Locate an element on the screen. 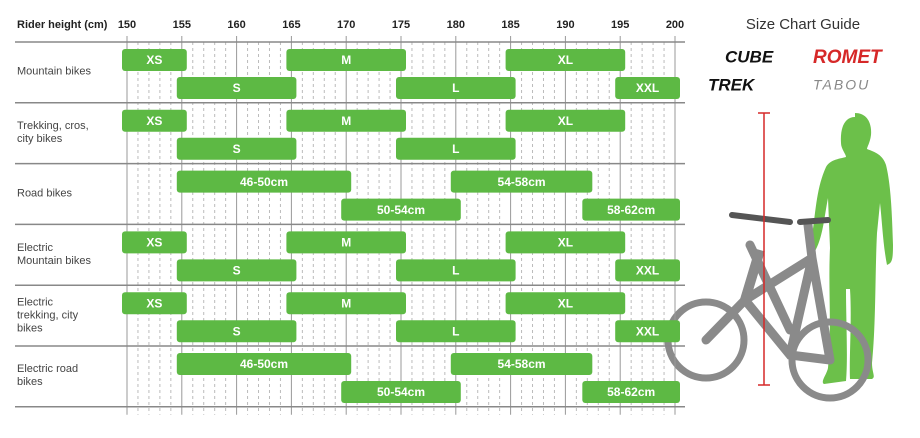  brand-logo: ROMET is located at coordinates (848, 57).